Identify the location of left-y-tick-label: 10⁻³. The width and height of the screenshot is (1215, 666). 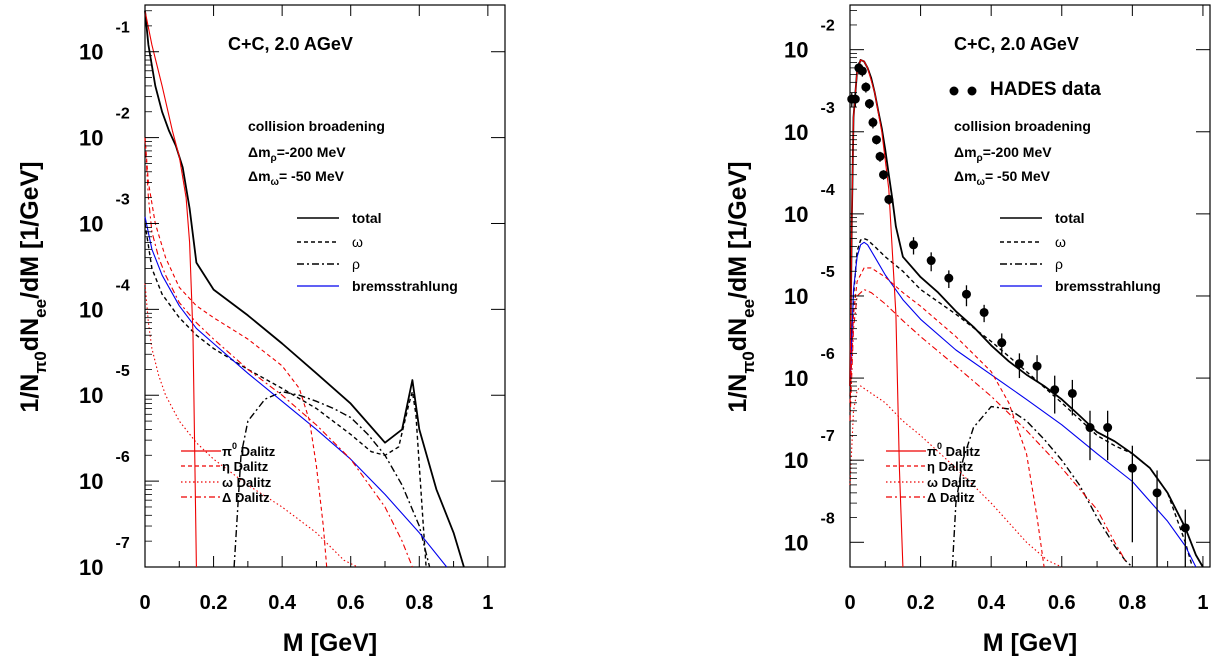
(104, 213).